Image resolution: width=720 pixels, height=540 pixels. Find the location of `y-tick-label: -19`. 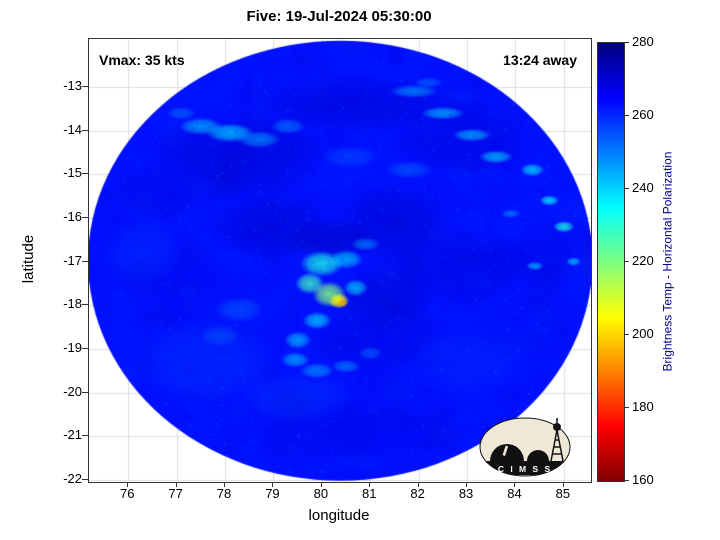

y-tick-label: -19 is located at coordinates (72, 347).